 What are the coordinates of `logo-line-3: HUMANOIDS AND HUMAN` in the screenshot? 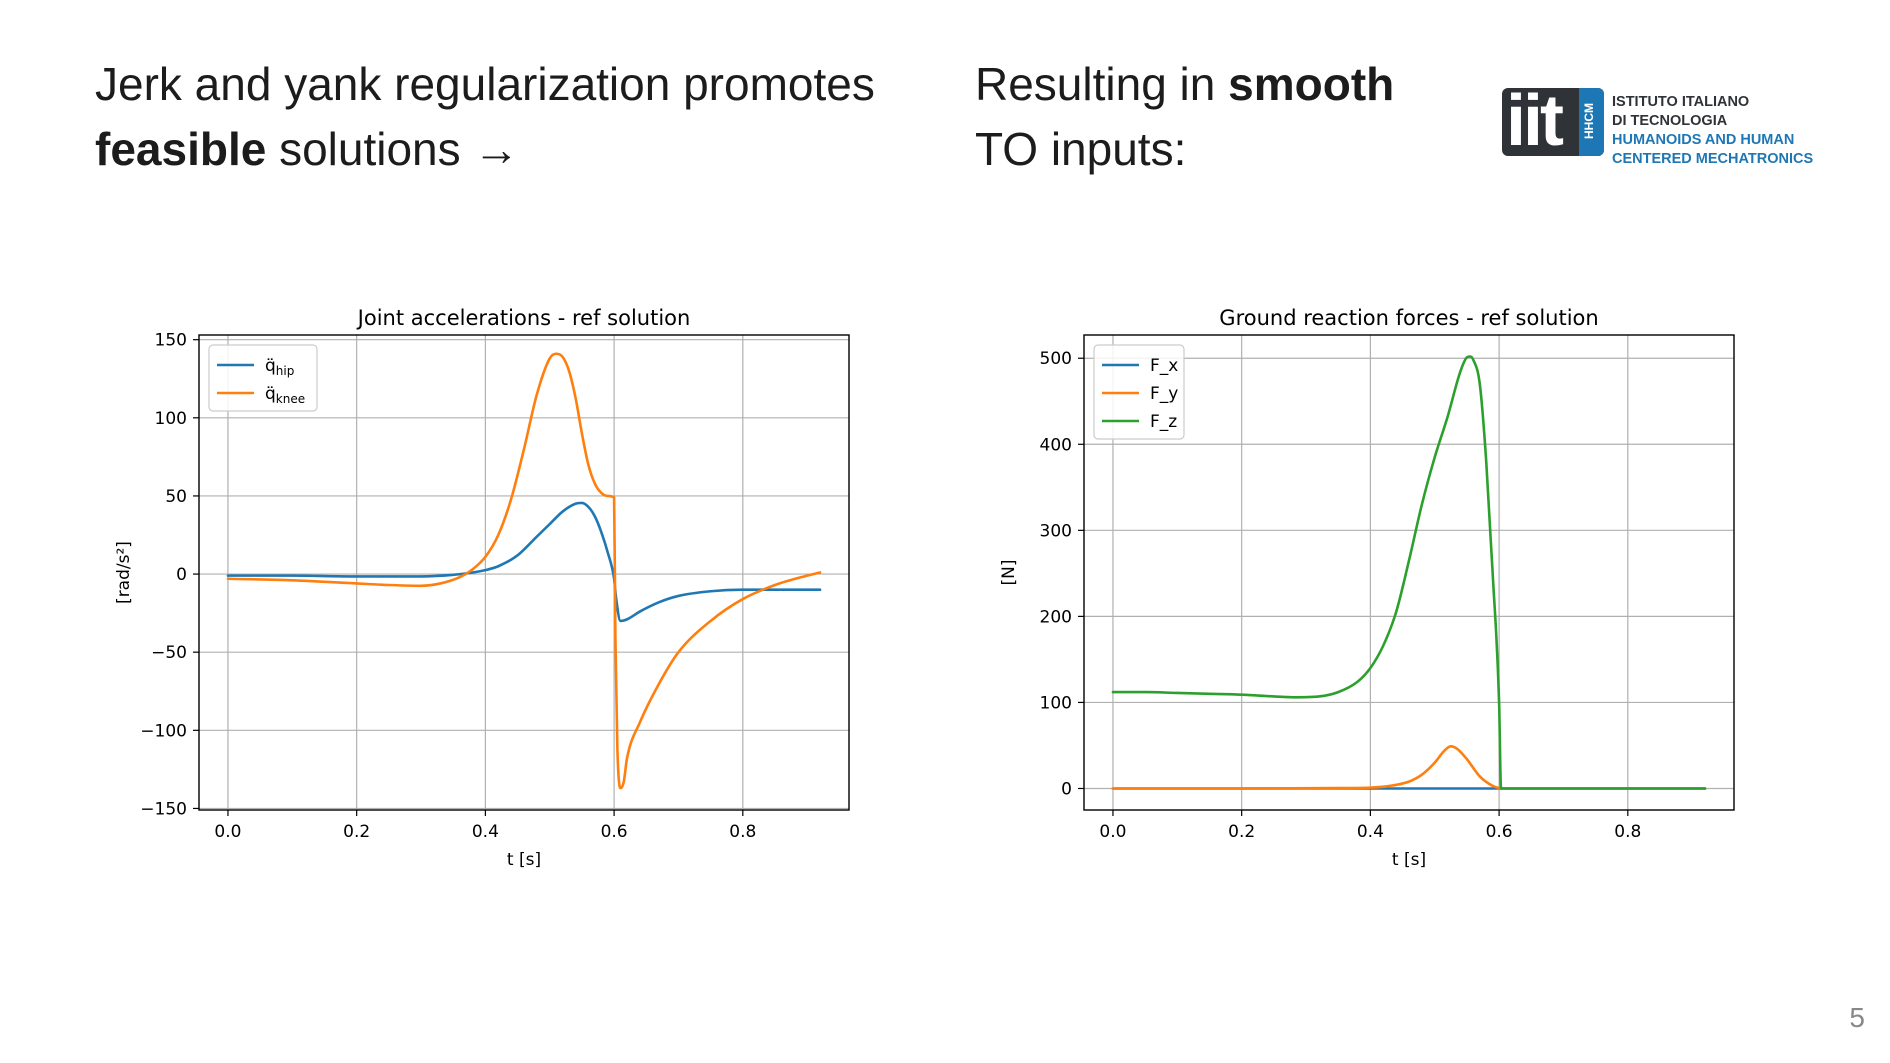 It's located at (1703, 140).